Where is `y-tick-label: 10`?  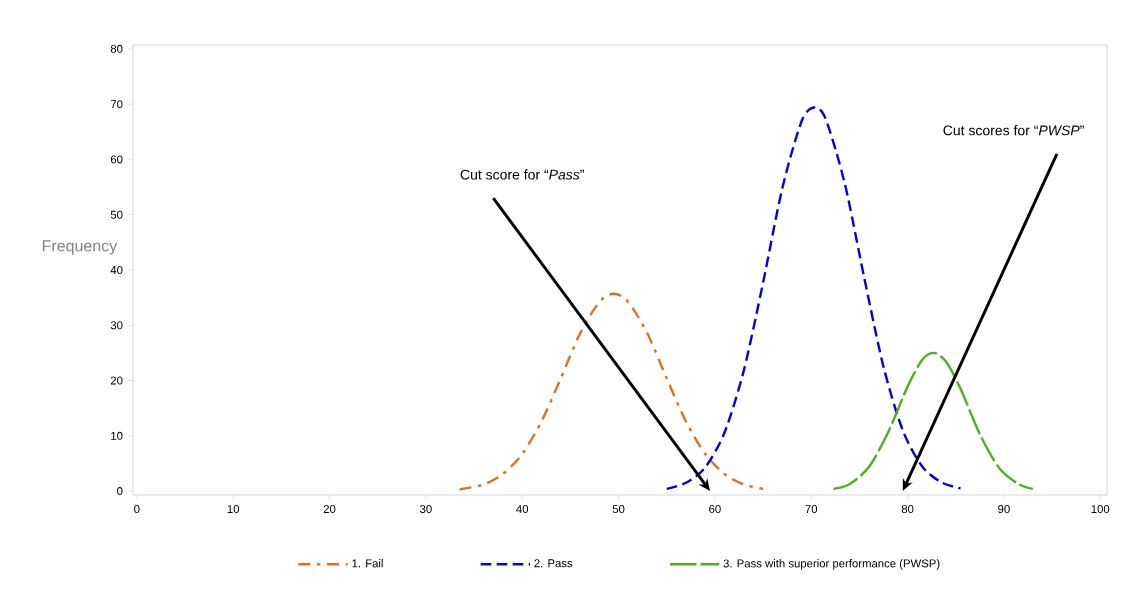 y-tick-label: 10 is located at coordinates (117, 435).